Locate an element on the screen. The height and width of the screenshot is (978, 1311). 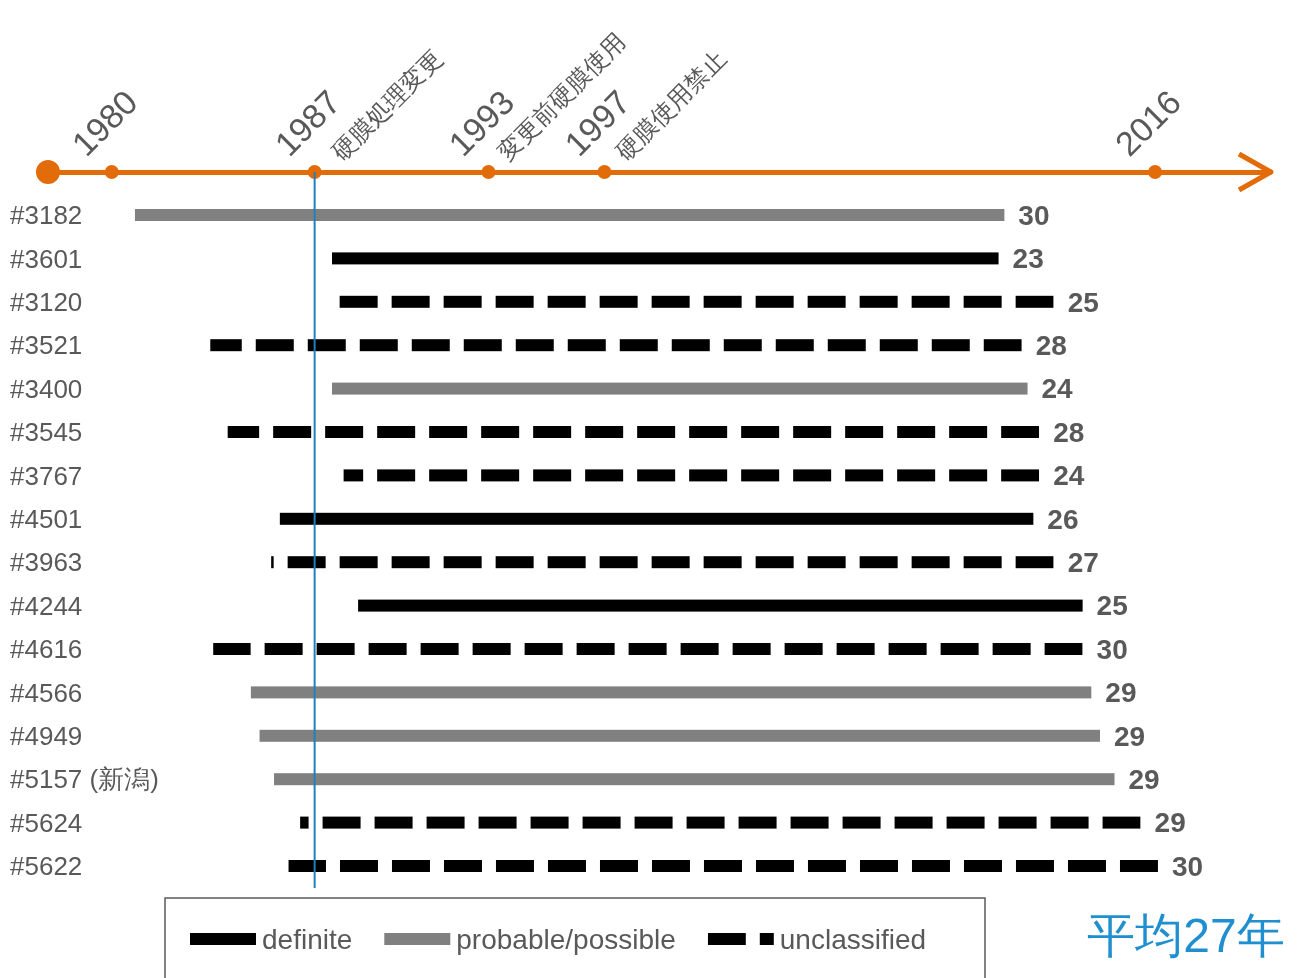
data-label: 27 is located at coordinates (1083, 562).